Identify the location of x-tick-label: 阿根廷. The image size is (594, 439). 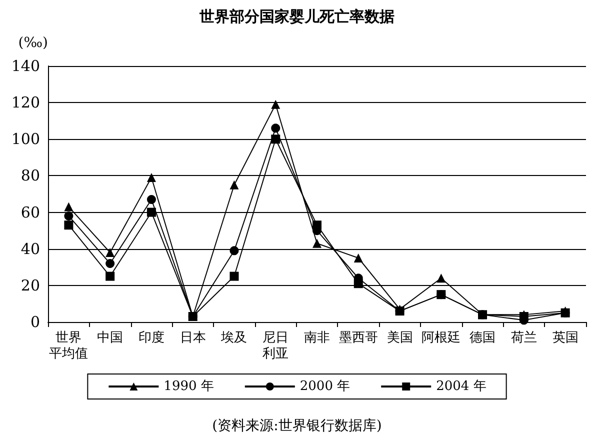
(441, 338).